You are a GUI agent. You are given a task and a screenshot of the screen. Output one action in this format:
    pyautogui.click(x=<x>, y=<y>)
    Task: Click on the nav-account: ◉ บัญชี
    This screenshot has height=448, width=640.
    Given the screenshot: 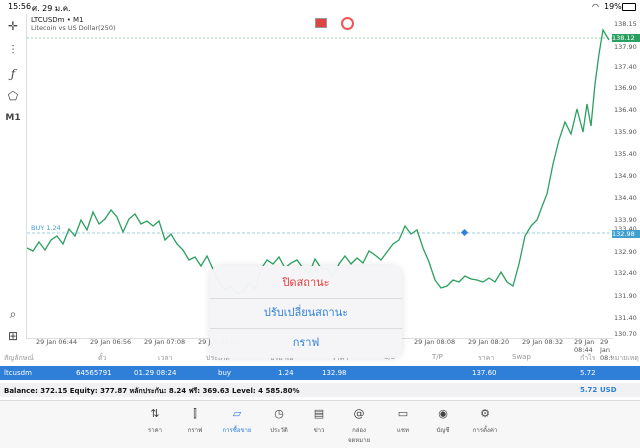 What is the action you would take?
    pyautogui.click(x=443, y=420)
    